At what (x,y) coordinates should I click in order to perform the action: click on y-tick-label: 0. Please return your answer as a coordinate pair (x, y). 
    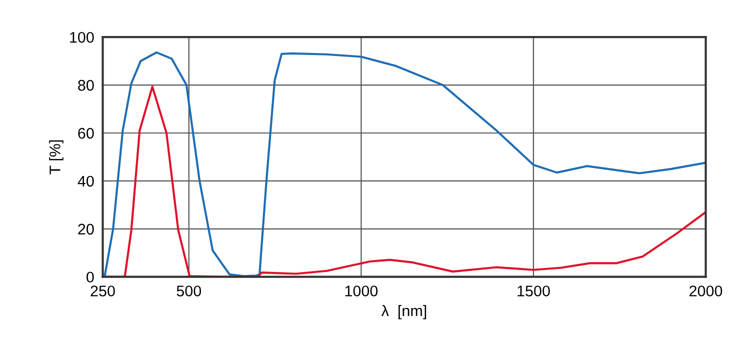
    Looking at the image, I should click on (90, 277).